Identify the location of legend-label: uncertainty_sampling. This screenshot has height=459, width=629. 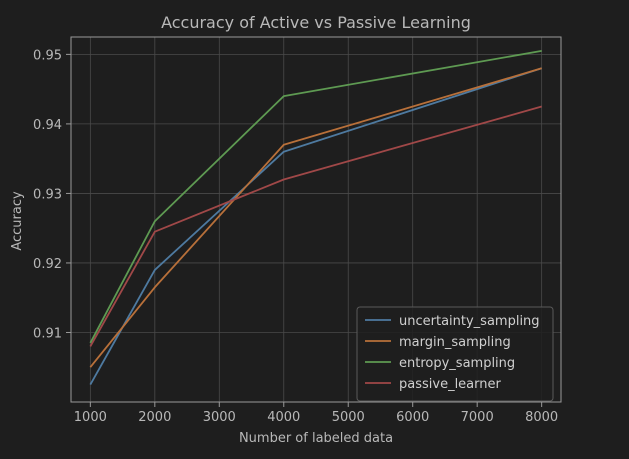
(469, 321).